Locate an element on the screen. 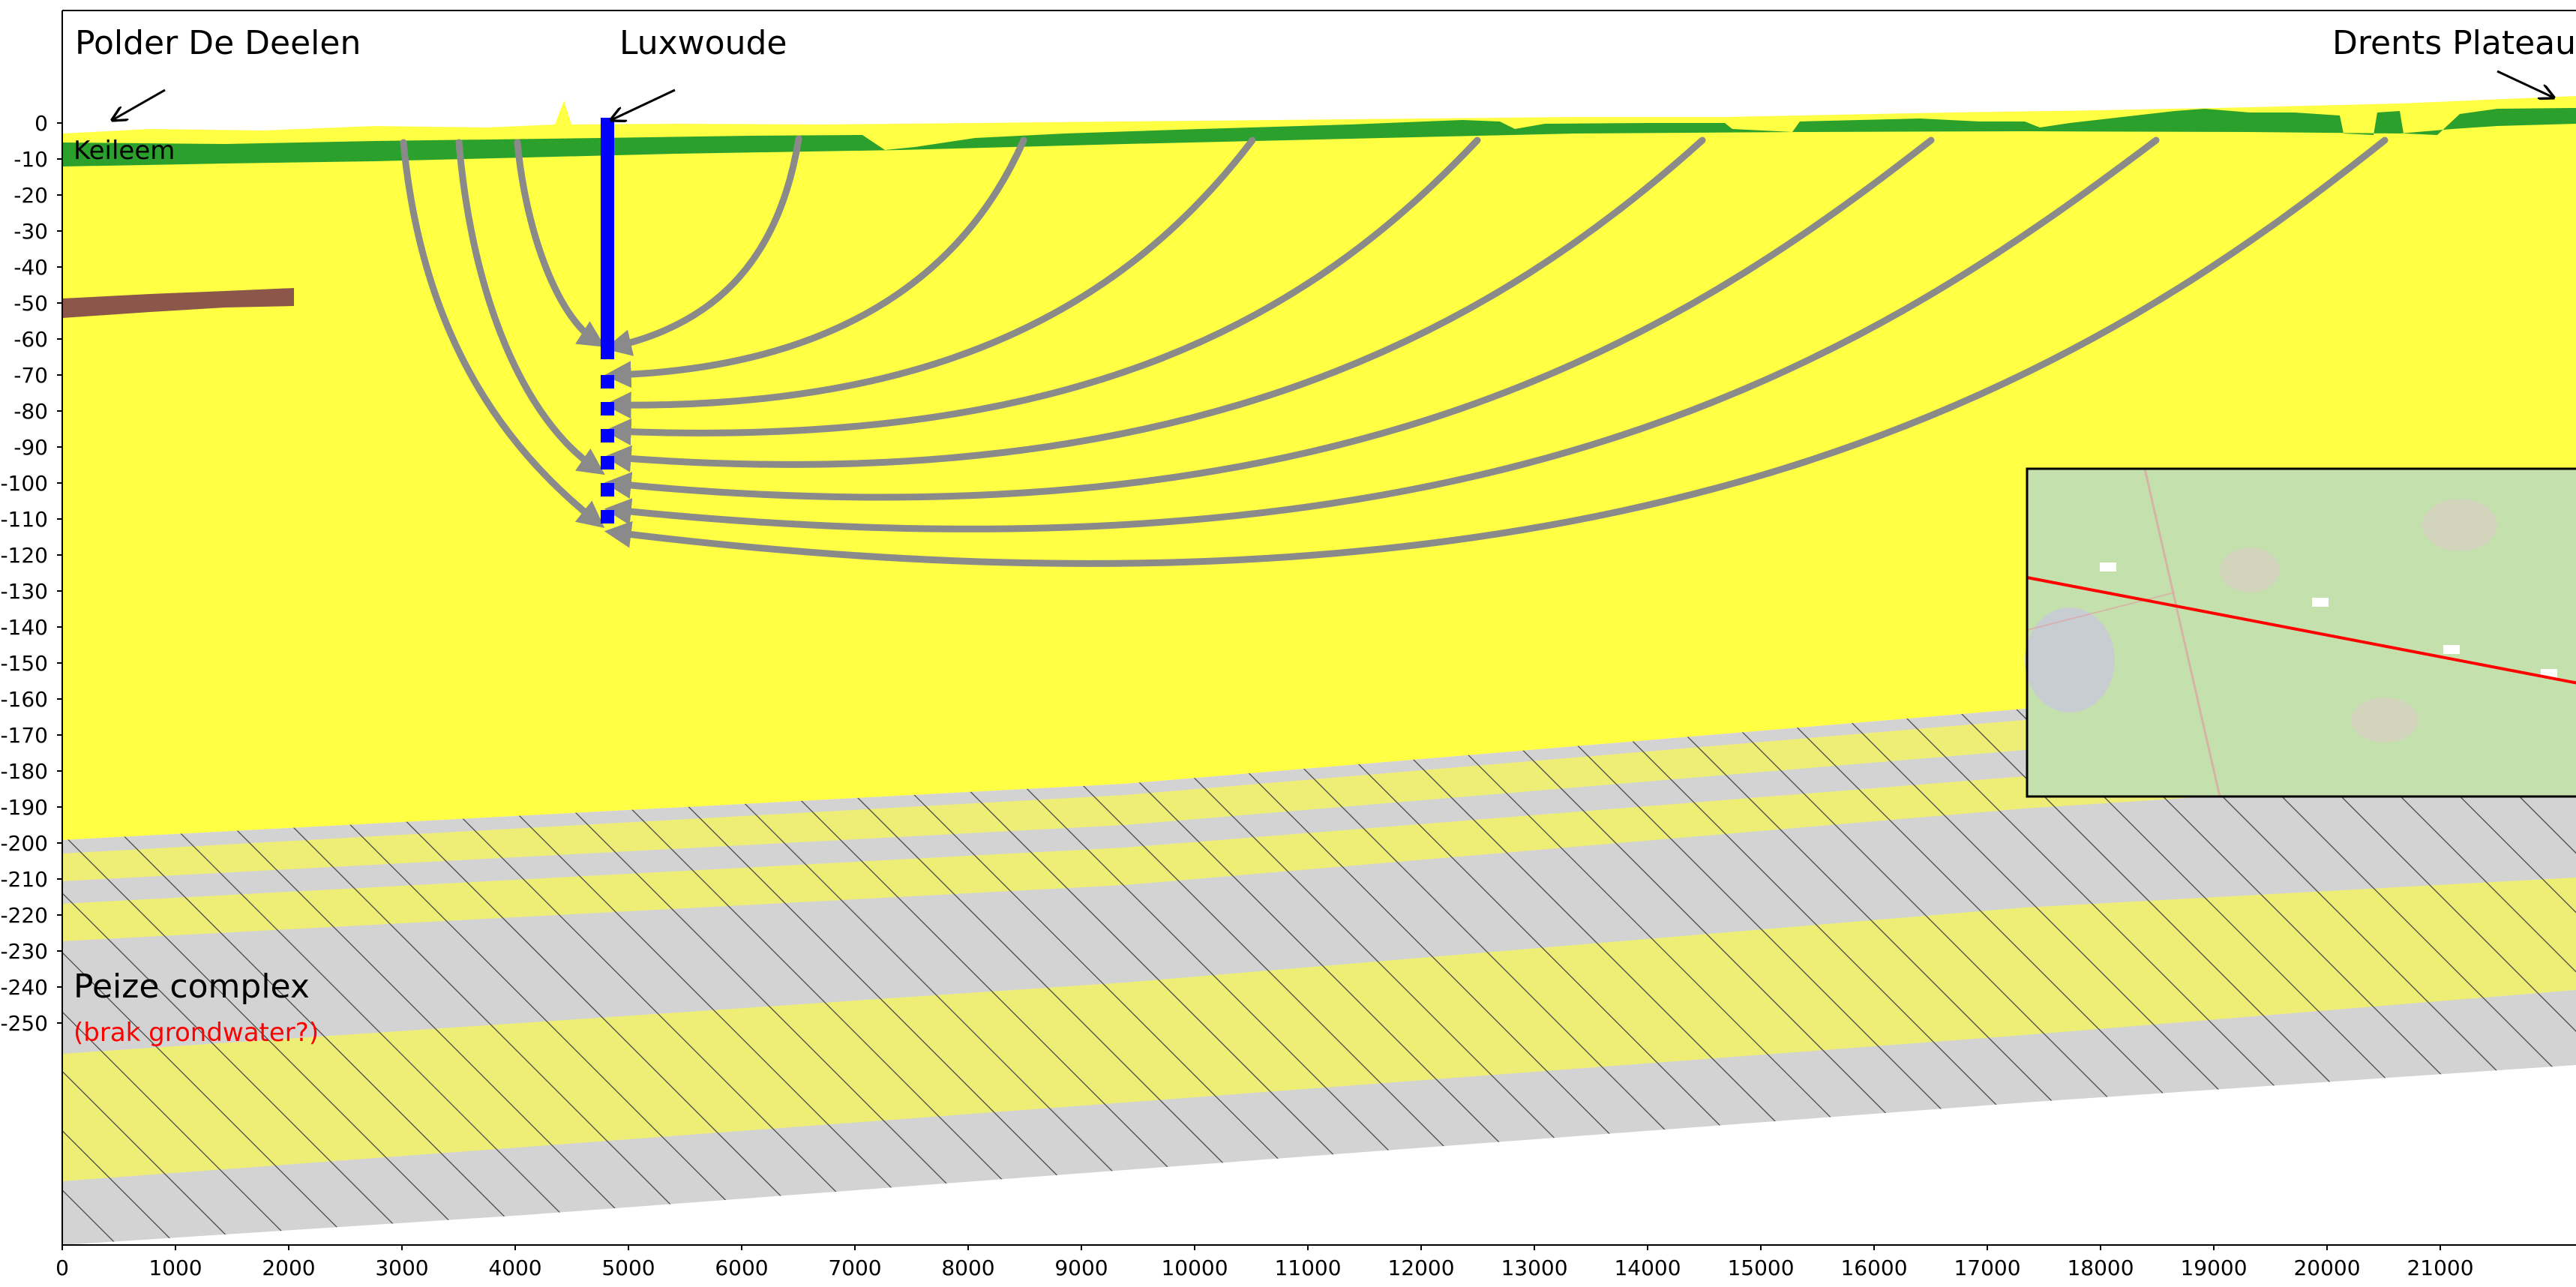 The image size is (2576, 1287). y-tick-label: -40 is located at coordinates (31, 267).